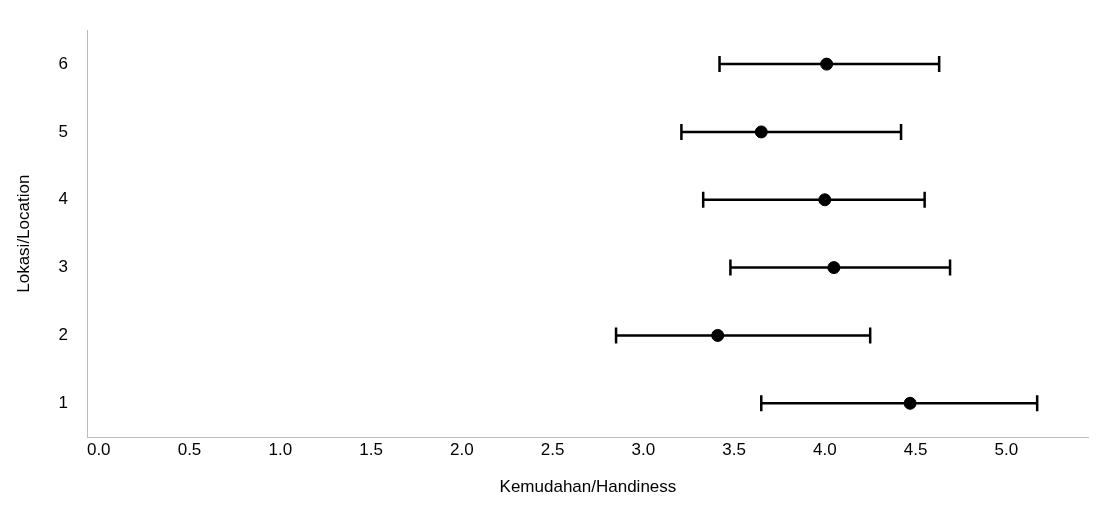 The width and height of the screenshot is (1098, 512). I want to click on x-tick-label: 2.0, so click(461, 450).